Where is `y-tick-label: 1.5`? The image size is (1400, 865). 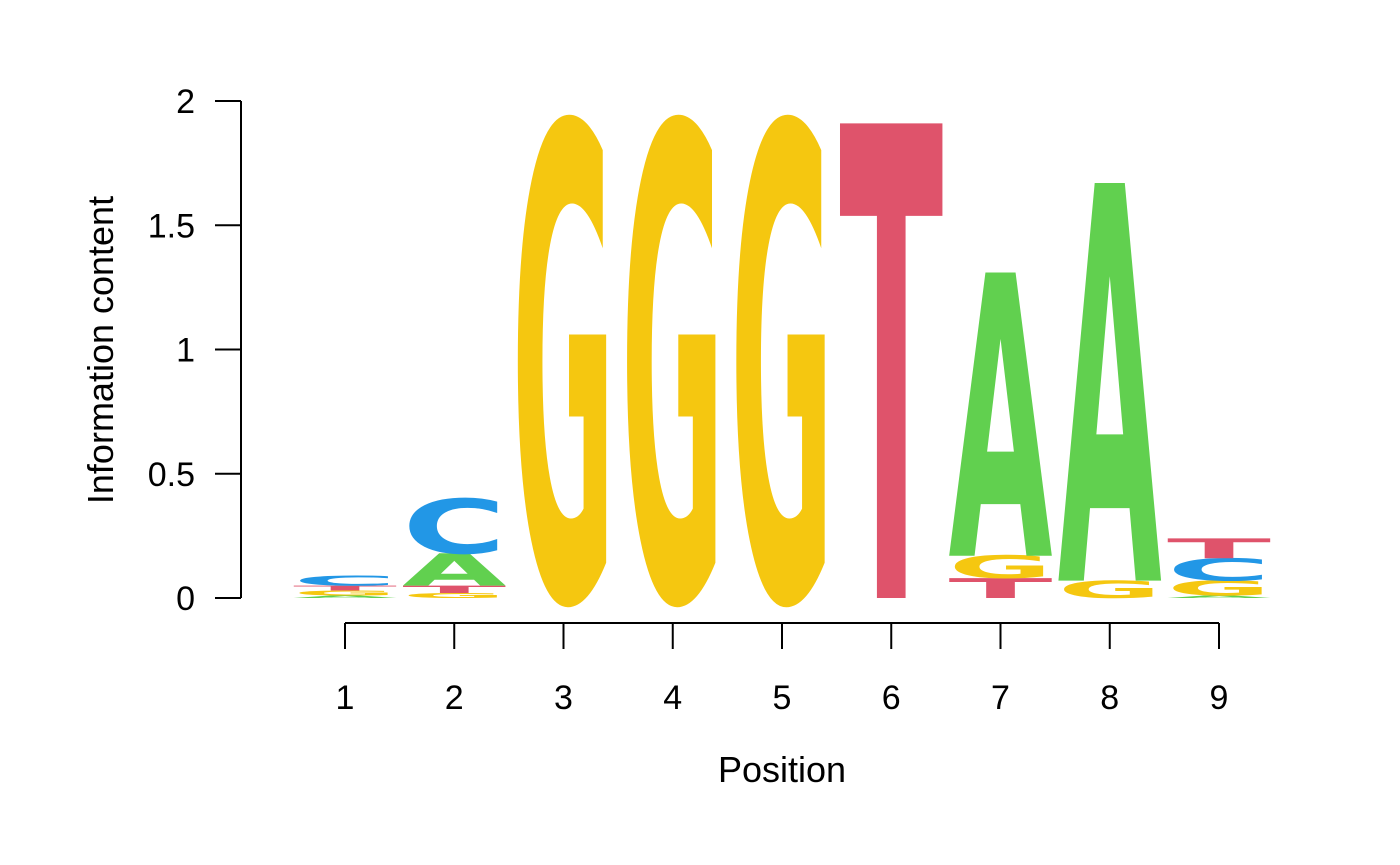
y-tick-label: 1.5 is located at coordinates (171, 226).